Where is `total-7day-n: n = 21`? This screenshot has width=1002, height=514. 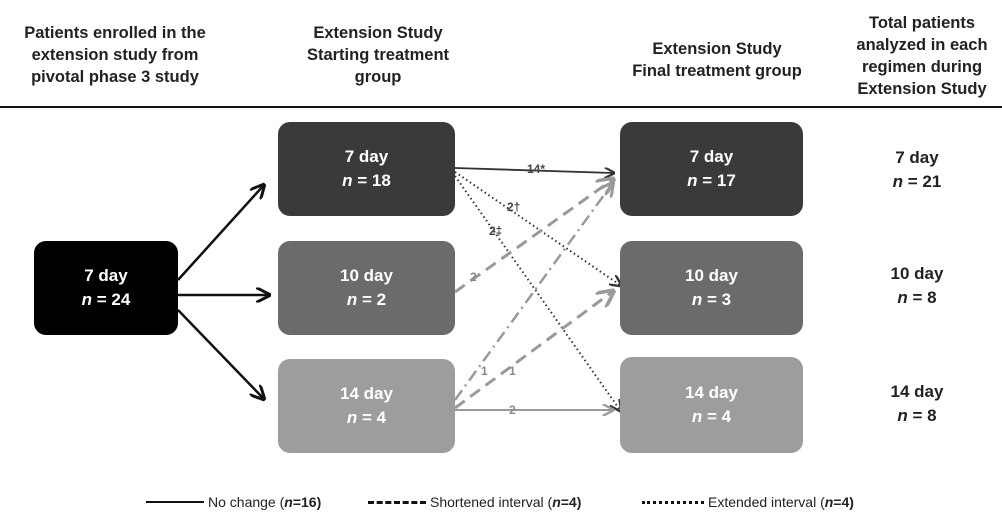 total-7day-n: n = 21 is located at coordinates (917, 182).